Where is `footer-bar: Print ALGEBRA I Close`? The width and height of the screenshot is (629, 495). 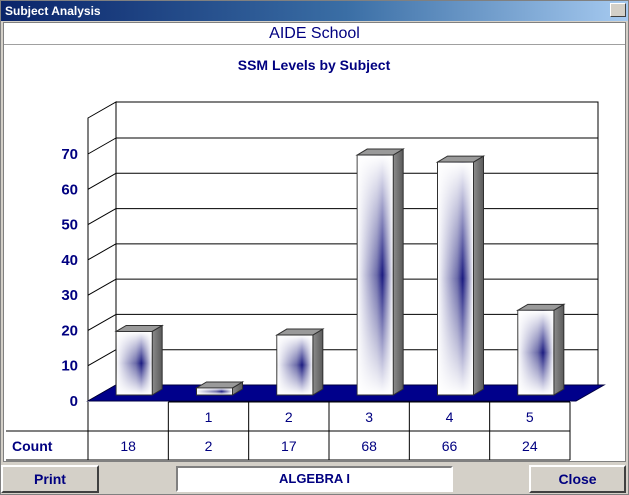
footer-bar: Print ALGEBRA I Close is located at coordinates (314, 478).